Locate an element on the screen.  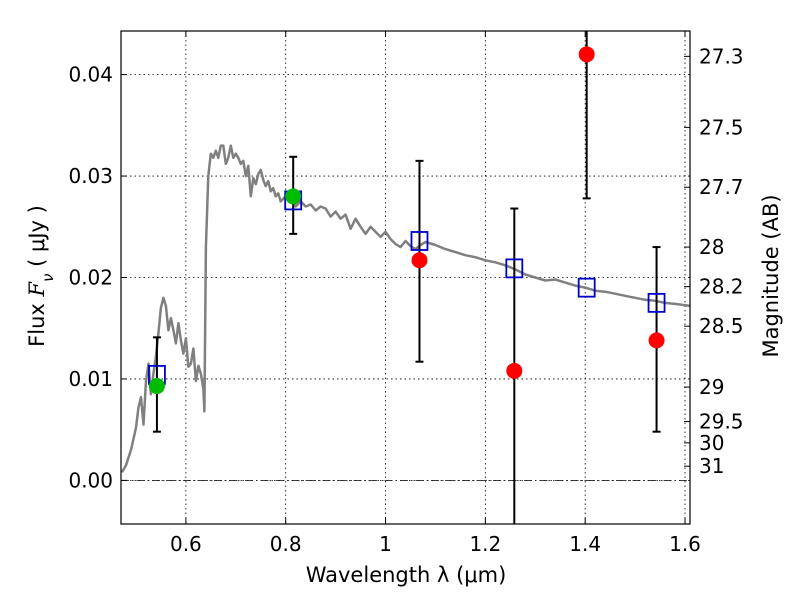
right-axis-title: Magnitude (AB) is located at coordinates (771, 275).